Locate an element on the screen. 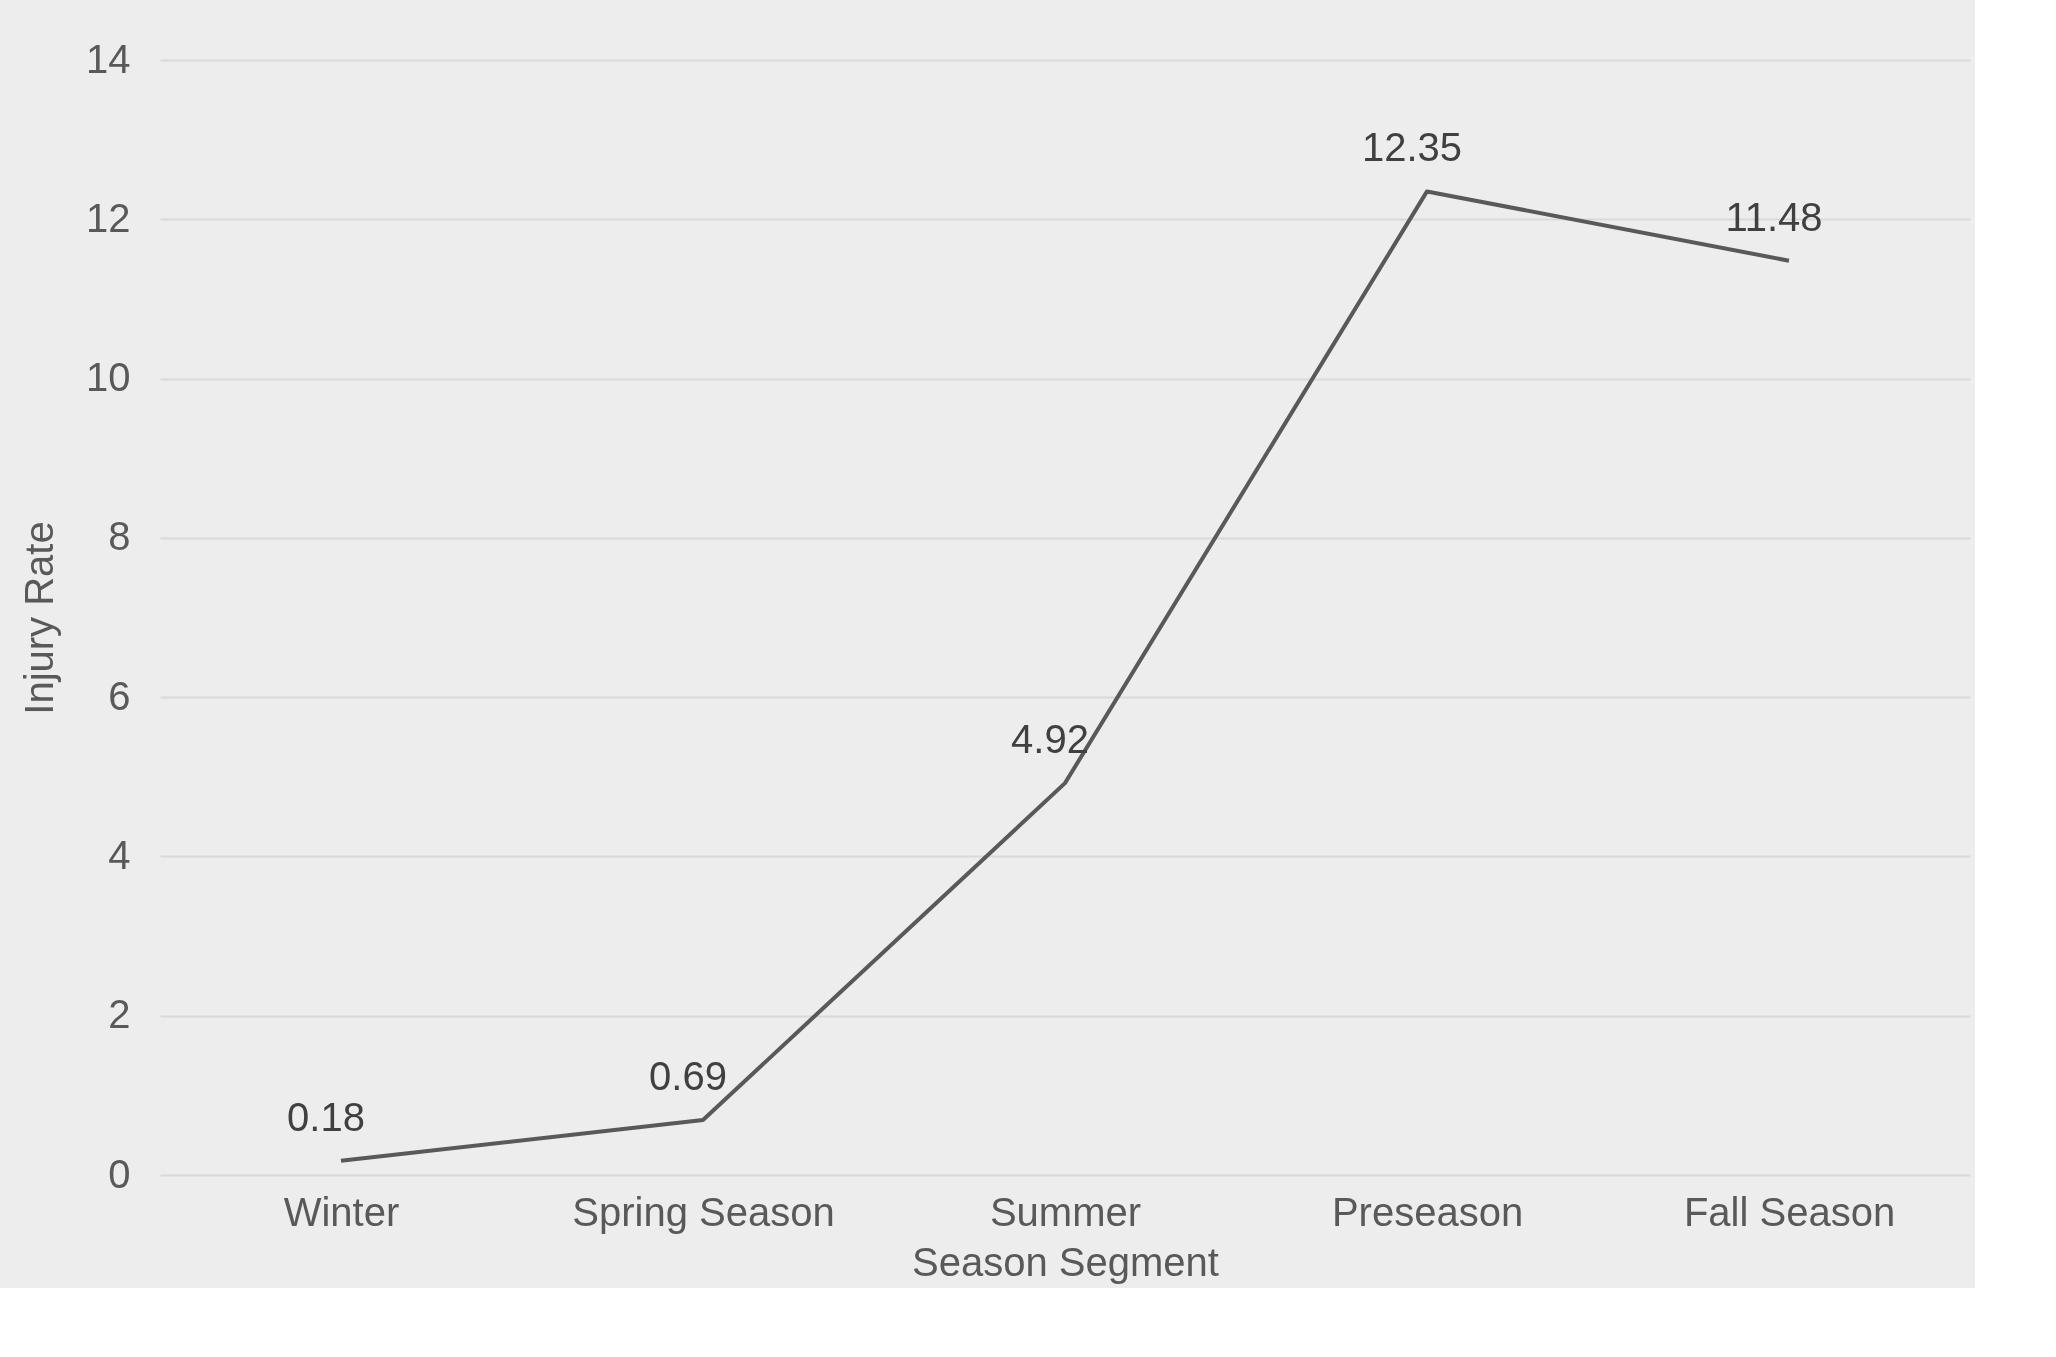 Image resolution: width=2056 pixels, height=1357 pixels. y-tick-label: 10 is located at coordinates (108, 377).